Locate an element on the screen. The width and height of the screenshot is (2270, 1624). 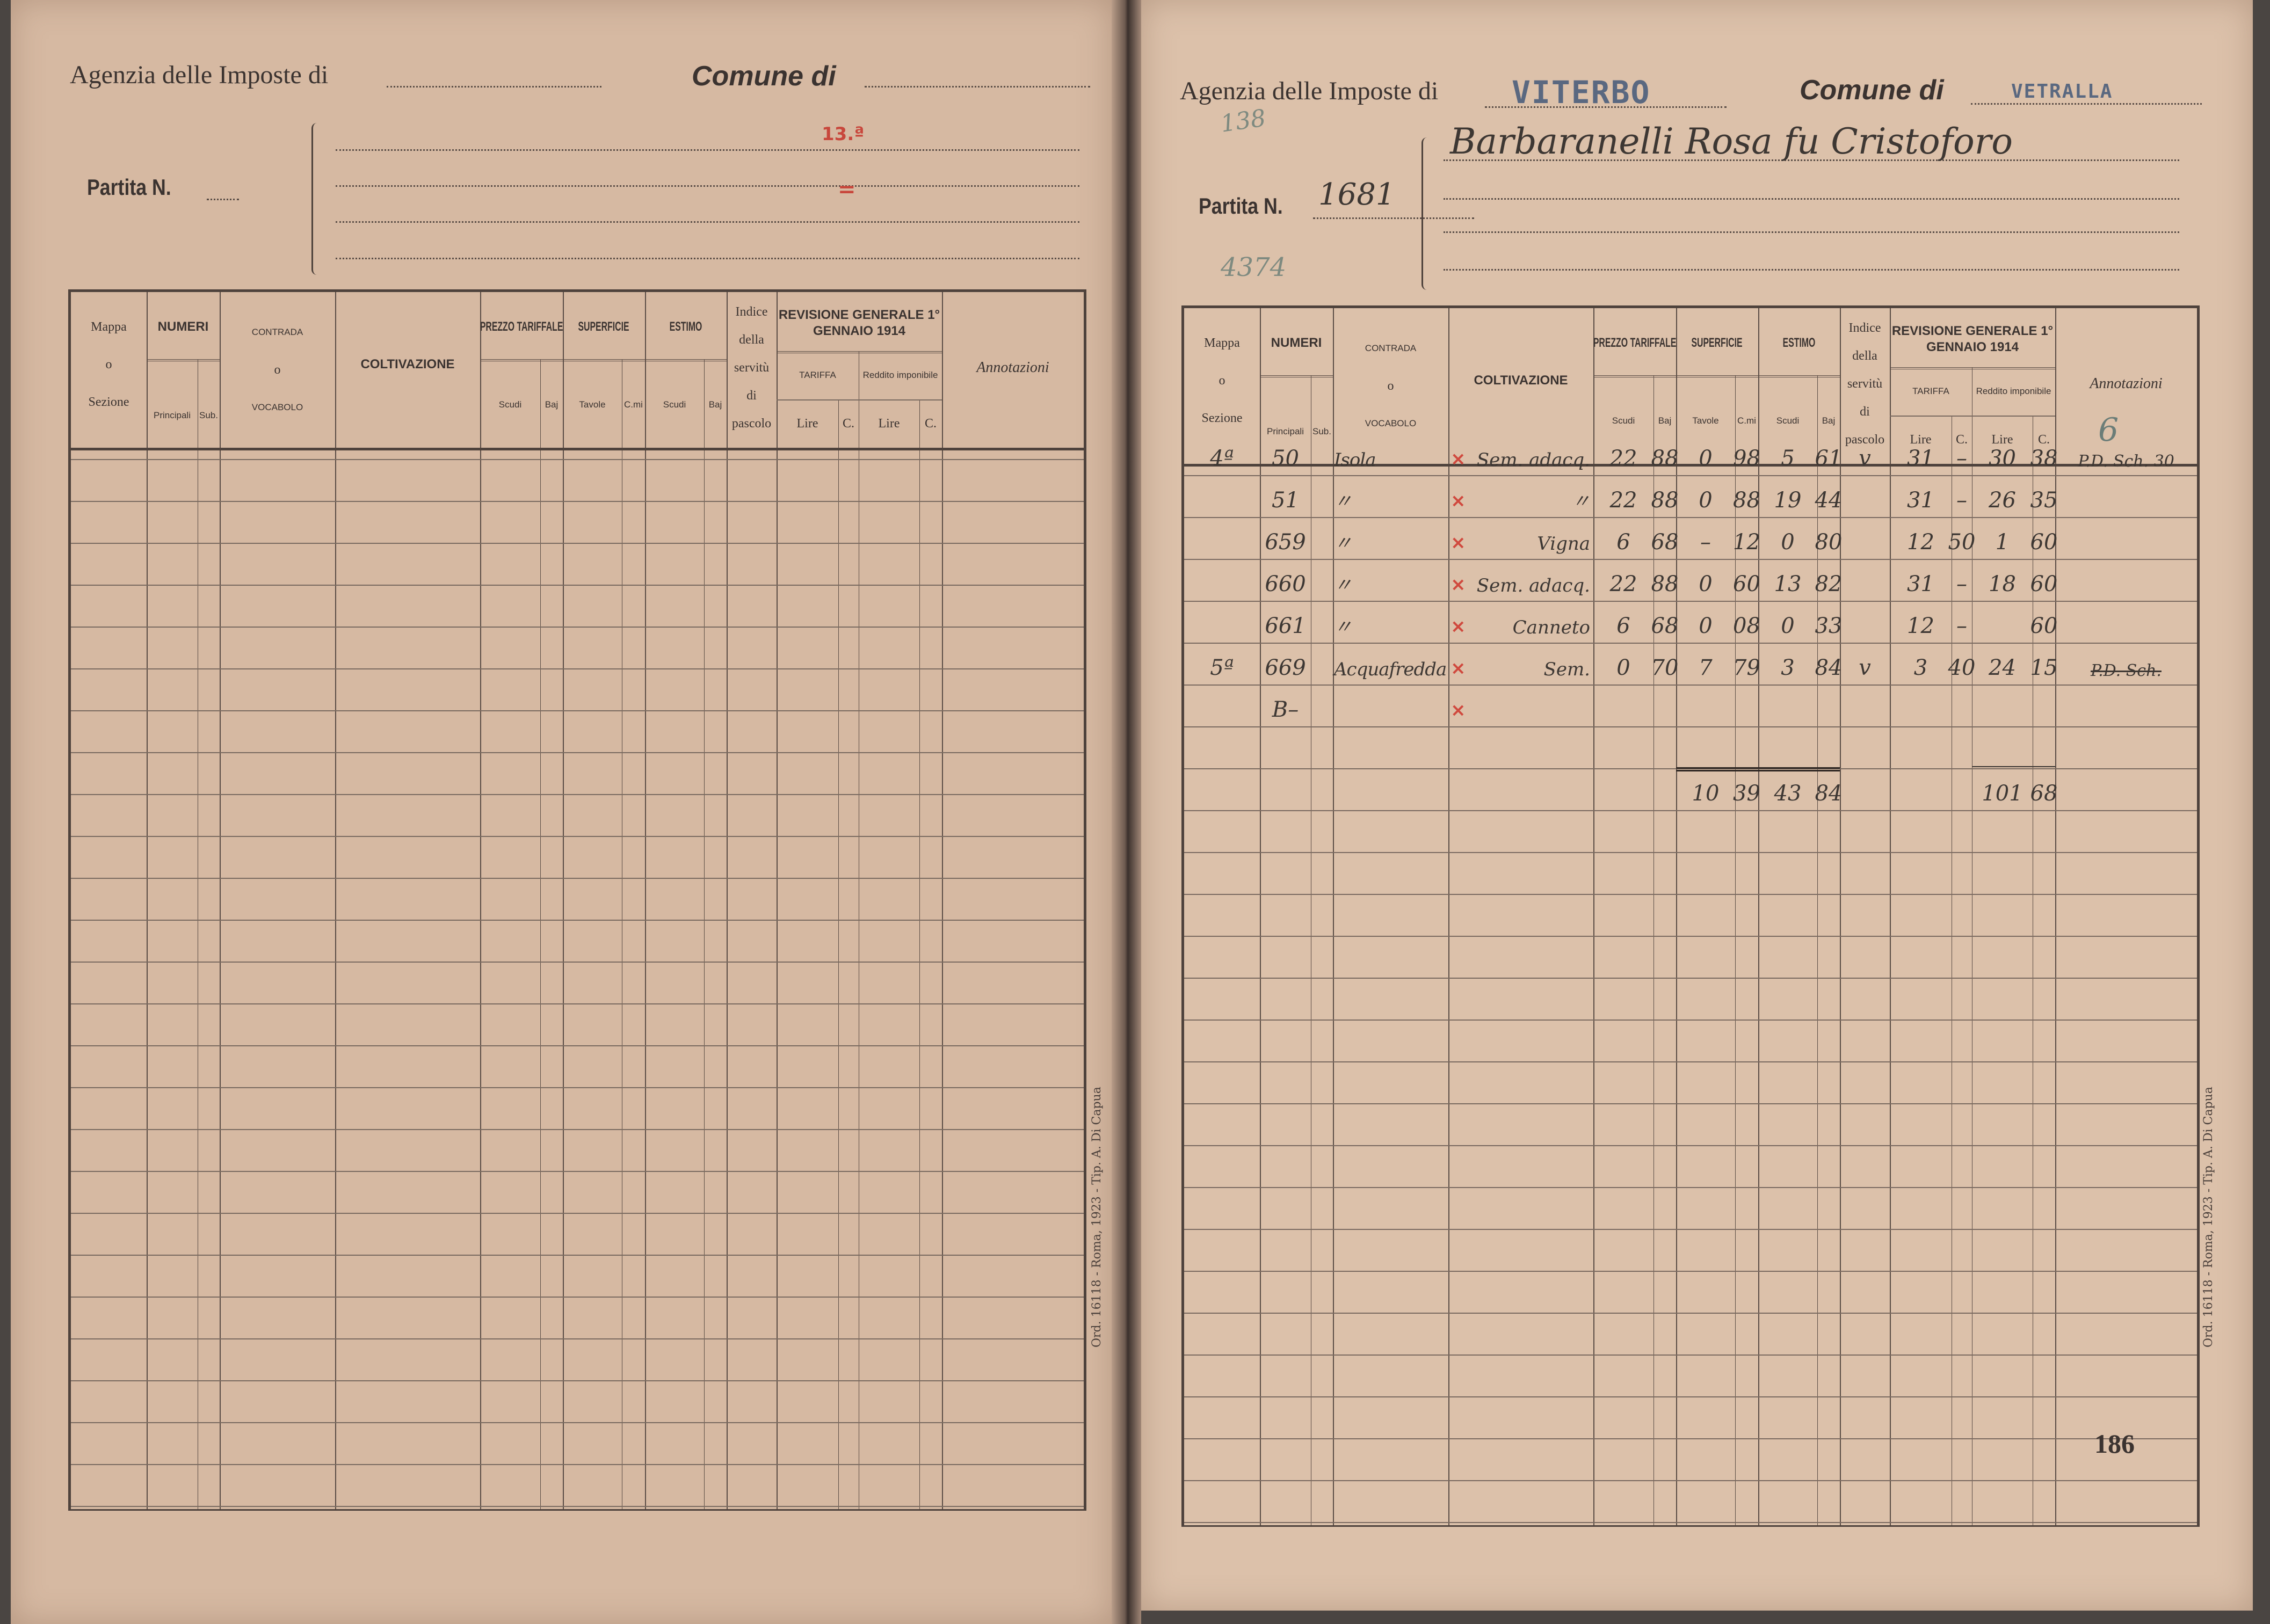
partita-number: 1681 is located at coordinates (1357, 194).